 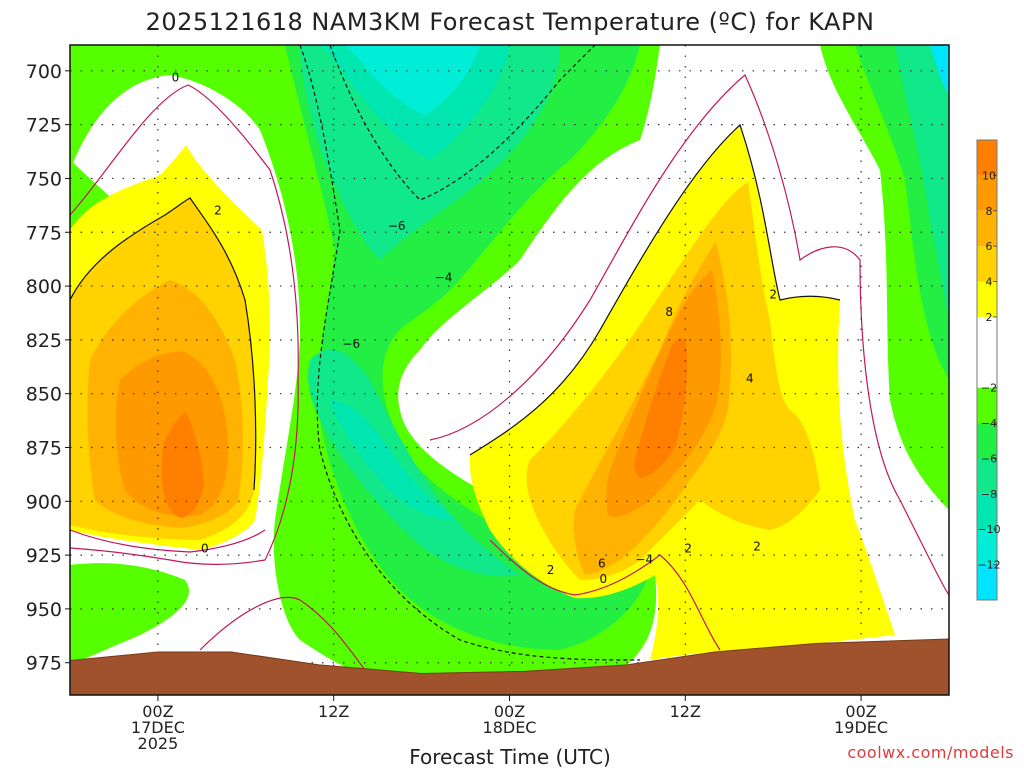 I want to click on colorbar-tick-label: 4, so click(x=989, y=282).